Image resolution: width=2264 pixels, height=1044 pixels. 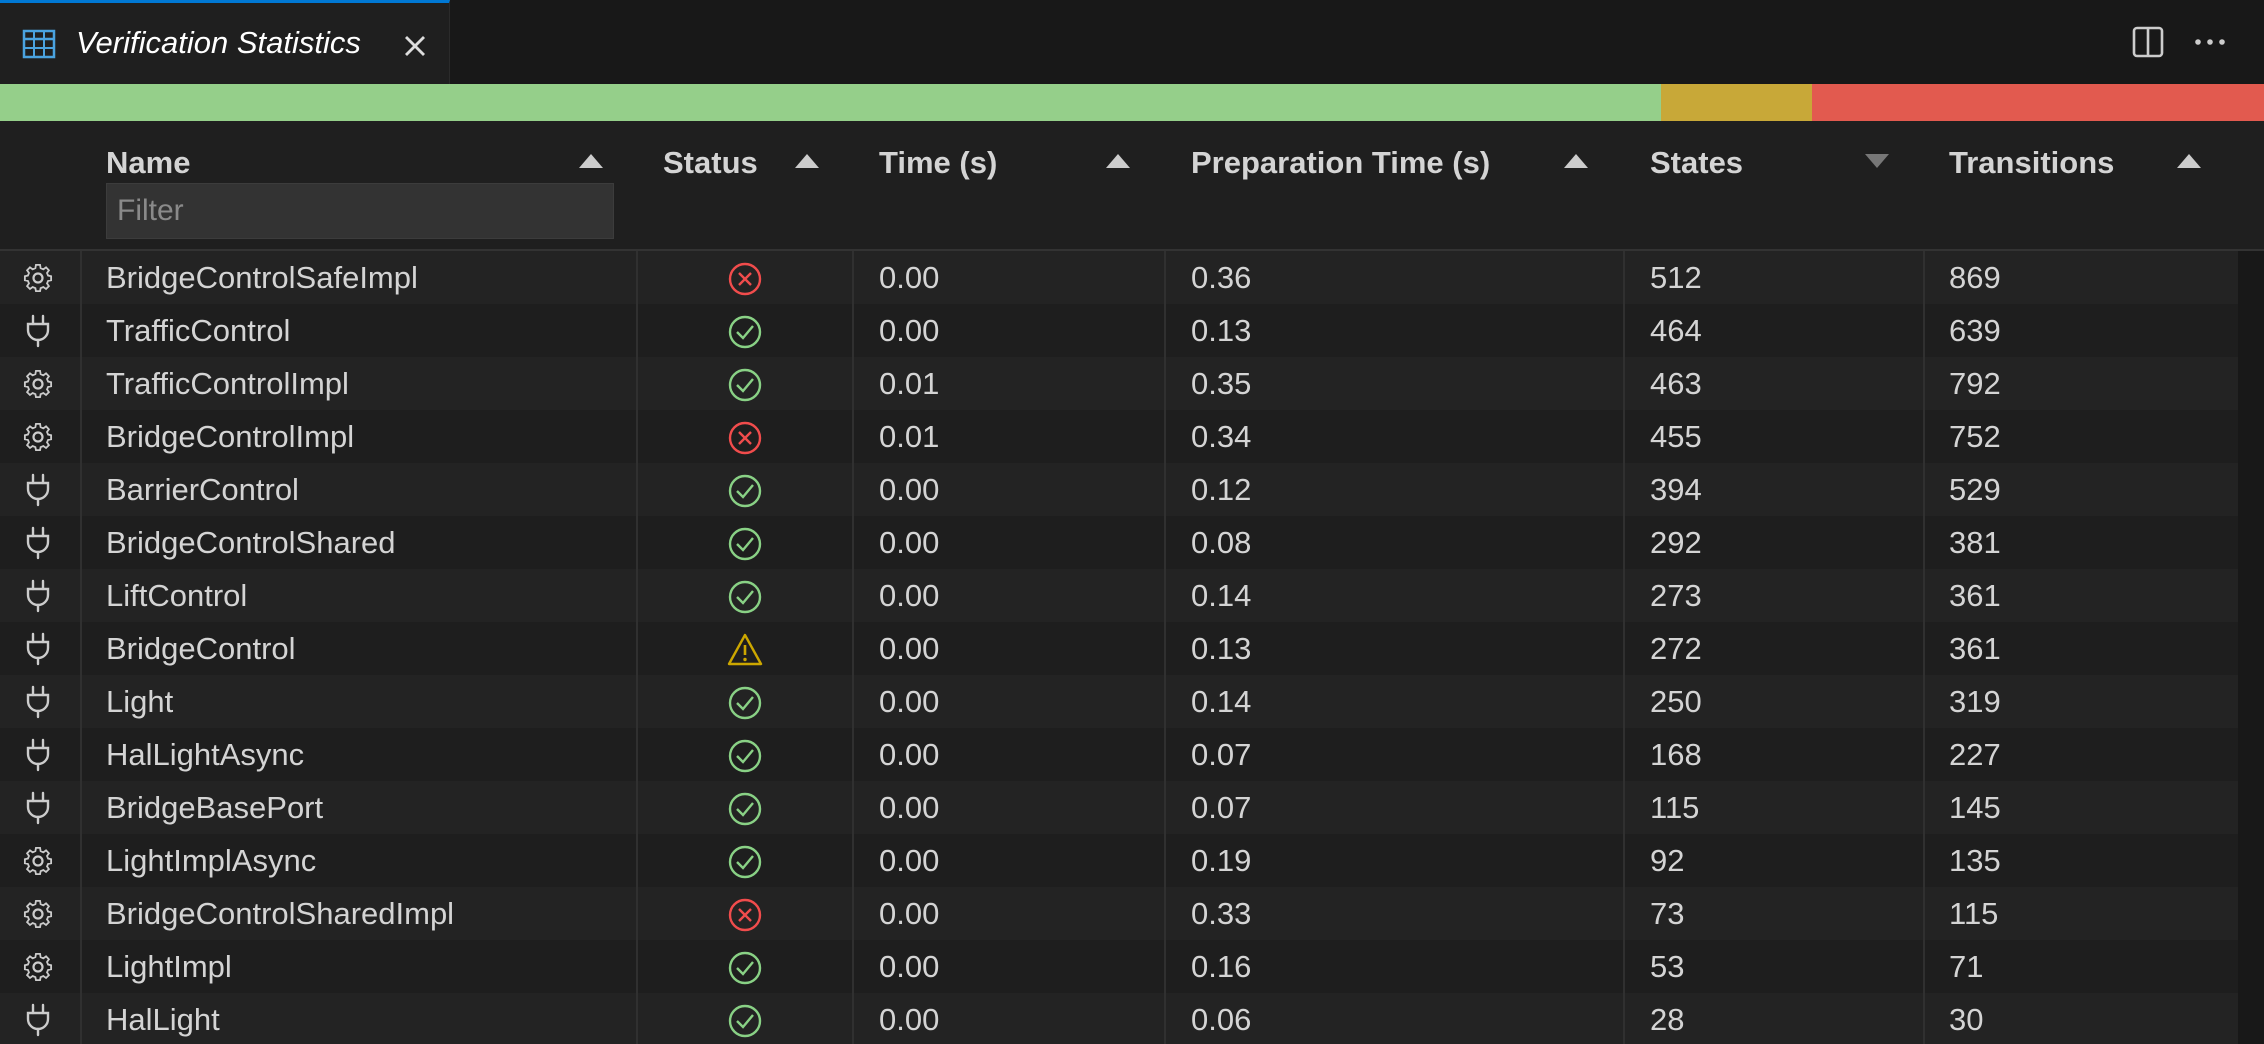 I want to click on vertical-scrollbar, so click(x=2251, y=647).